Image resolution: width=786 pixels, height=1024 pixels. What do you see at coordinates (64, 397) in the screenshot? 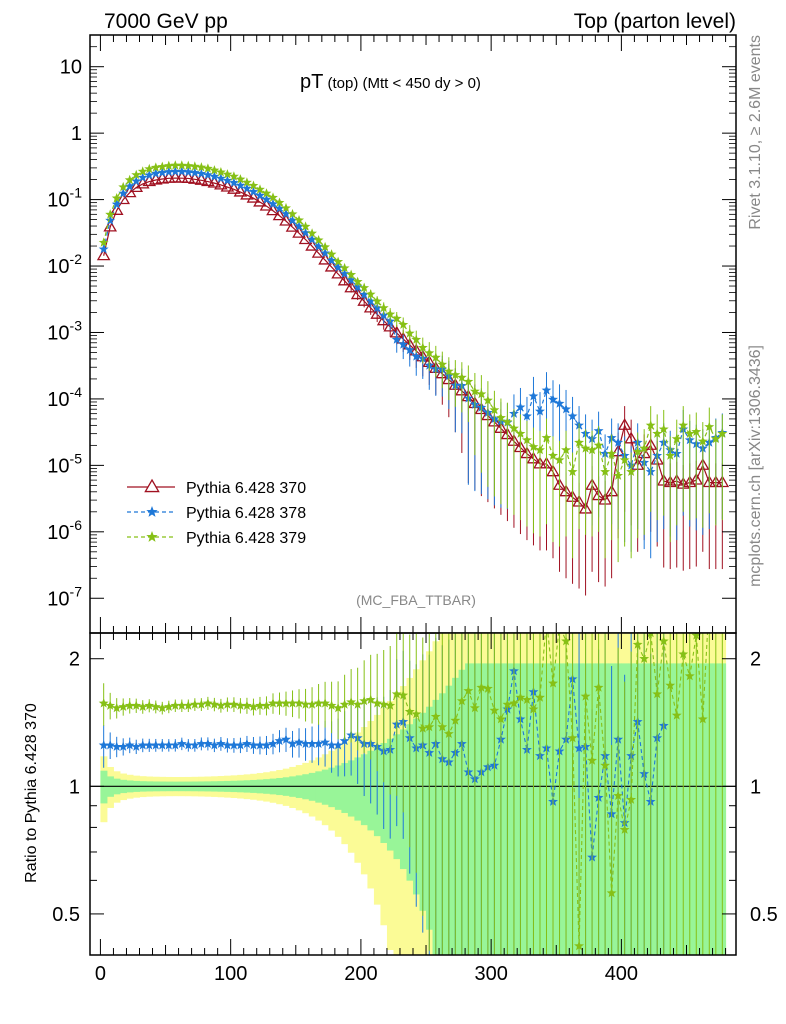
I see `y-tick-label: 10⁻⁴` at bounding box center [64, 397].